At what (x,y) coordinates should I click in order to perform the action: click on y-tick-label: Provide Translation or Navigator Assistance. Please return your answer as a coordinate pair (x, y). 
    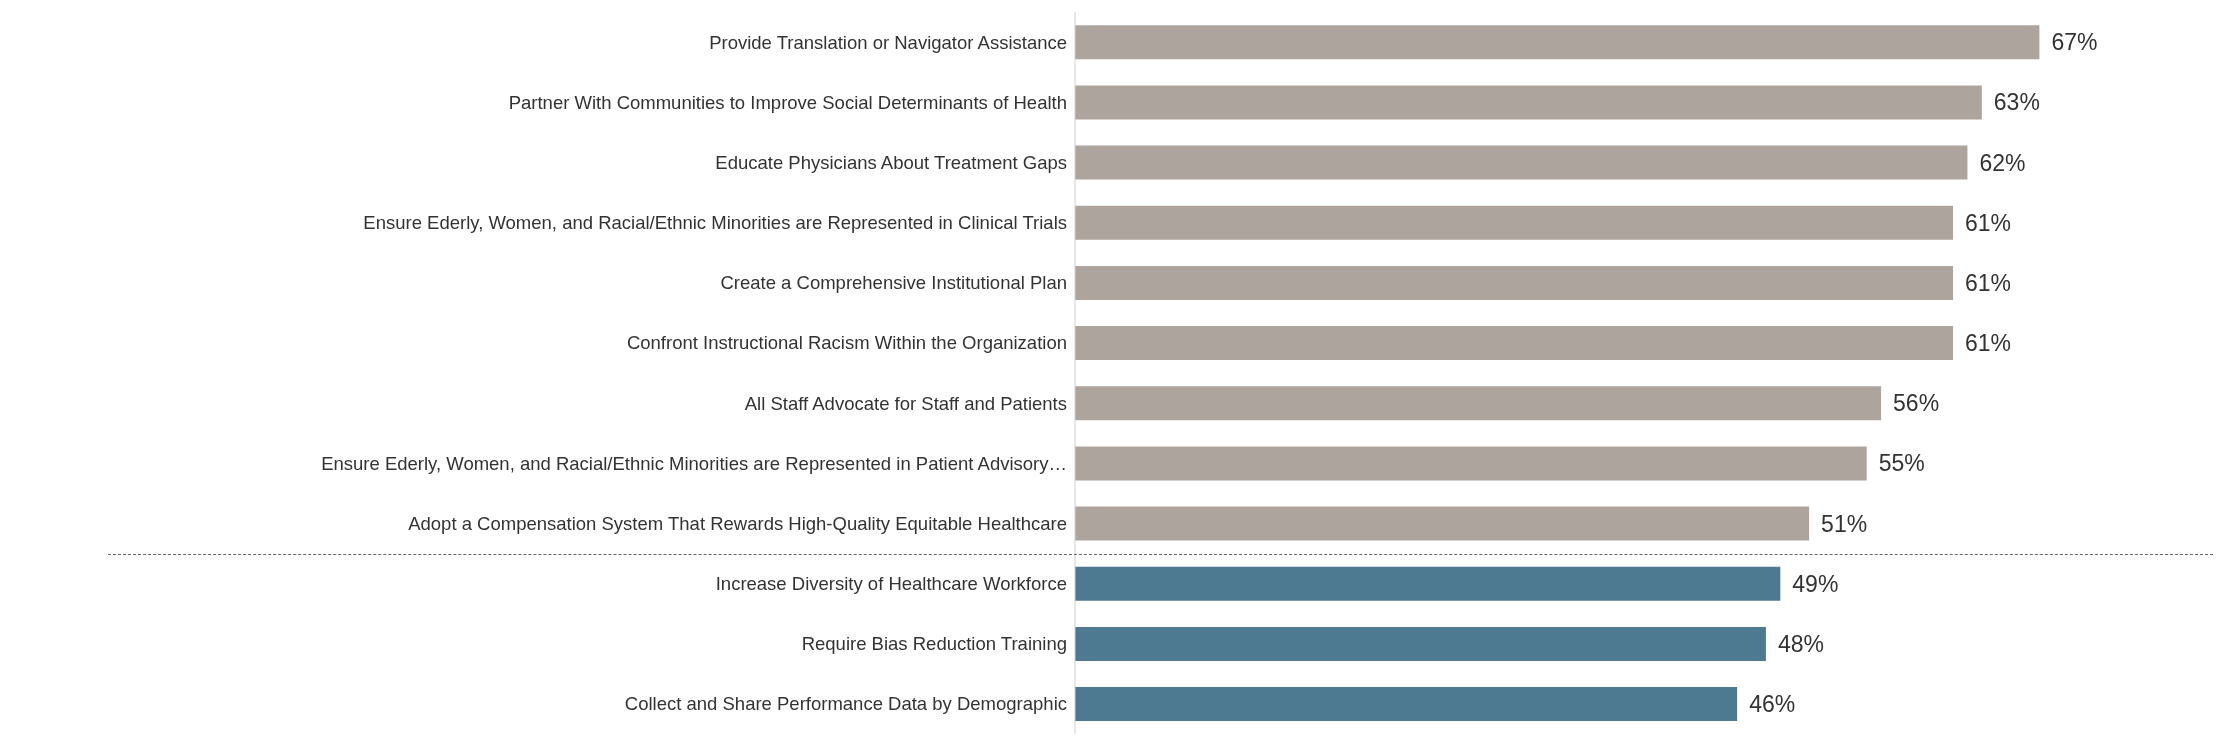
    Looking at the image, I should click on (888, 42).